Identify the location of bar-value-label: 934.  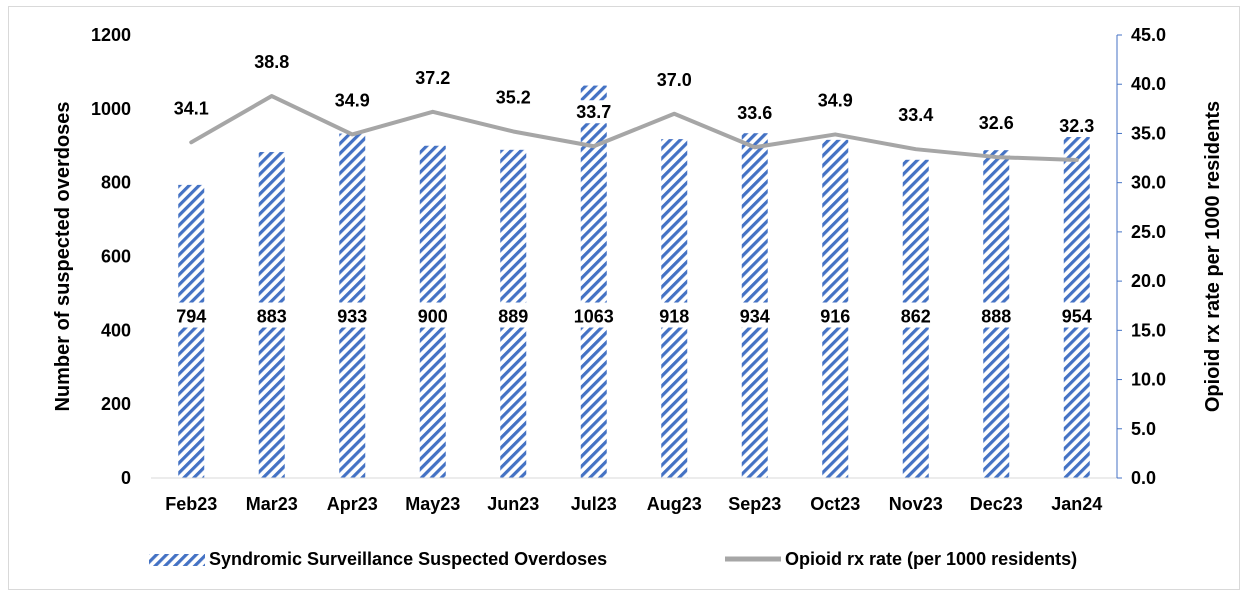
(755, 317).